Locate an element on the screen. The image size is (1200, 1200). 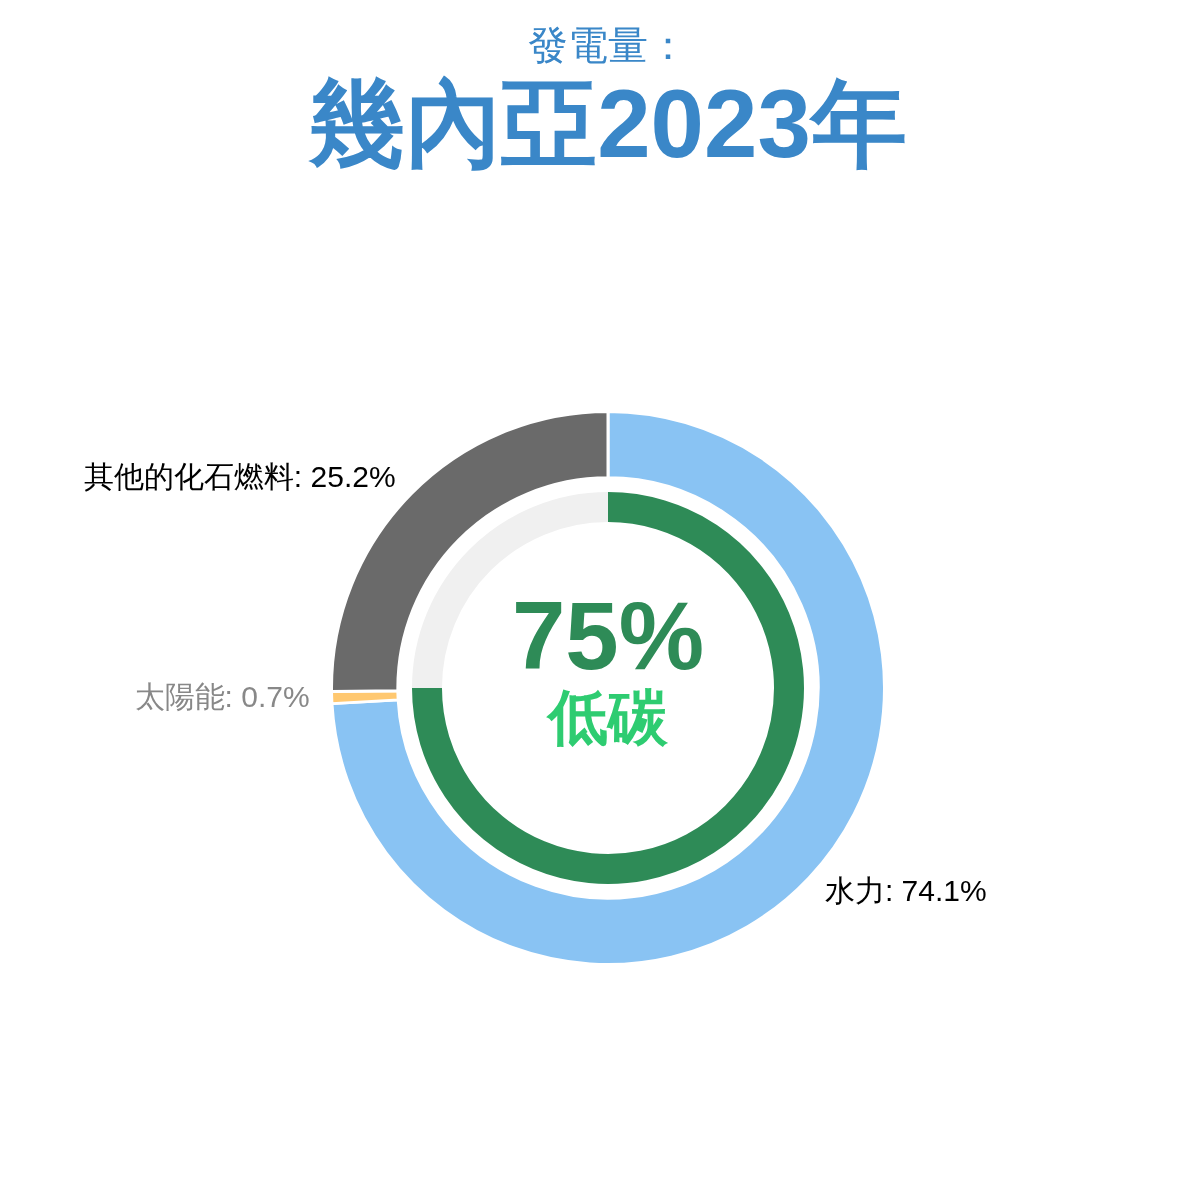
slice-label: 低碳 is located at coordinates (607, 717).